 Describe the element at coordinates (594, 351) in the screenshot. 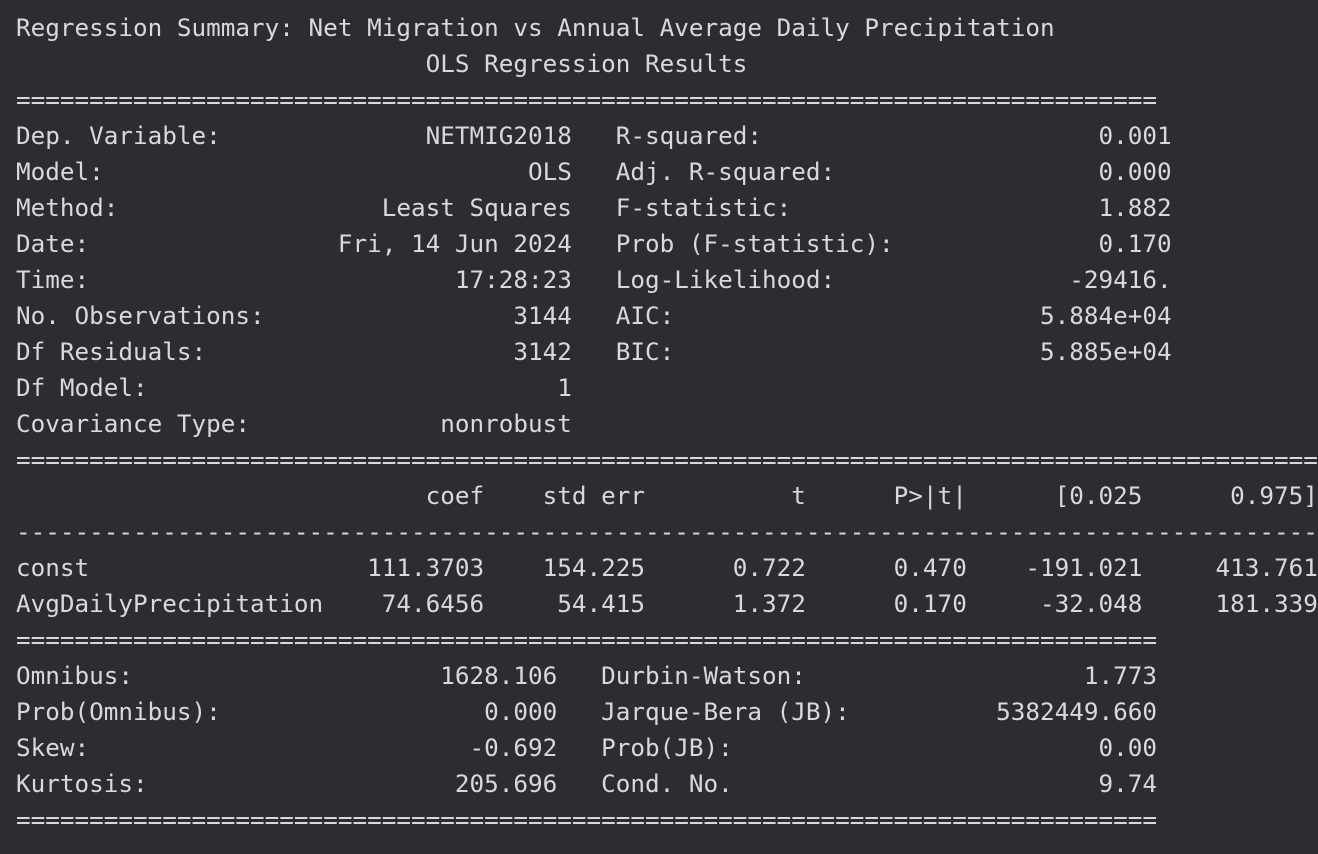

I see `model-info-line: Df Residuals: 3142 BIC: 5.885e+04` at that location.